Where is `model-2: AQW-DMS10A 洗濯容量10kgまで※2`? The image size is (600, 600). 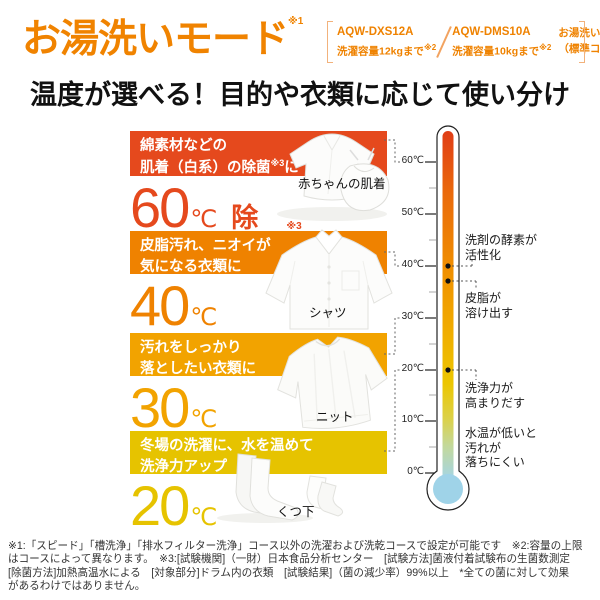
model-2: AQW-DMS10A 洗濯容量10kgまで※2 is located at coordinates (501, 42).